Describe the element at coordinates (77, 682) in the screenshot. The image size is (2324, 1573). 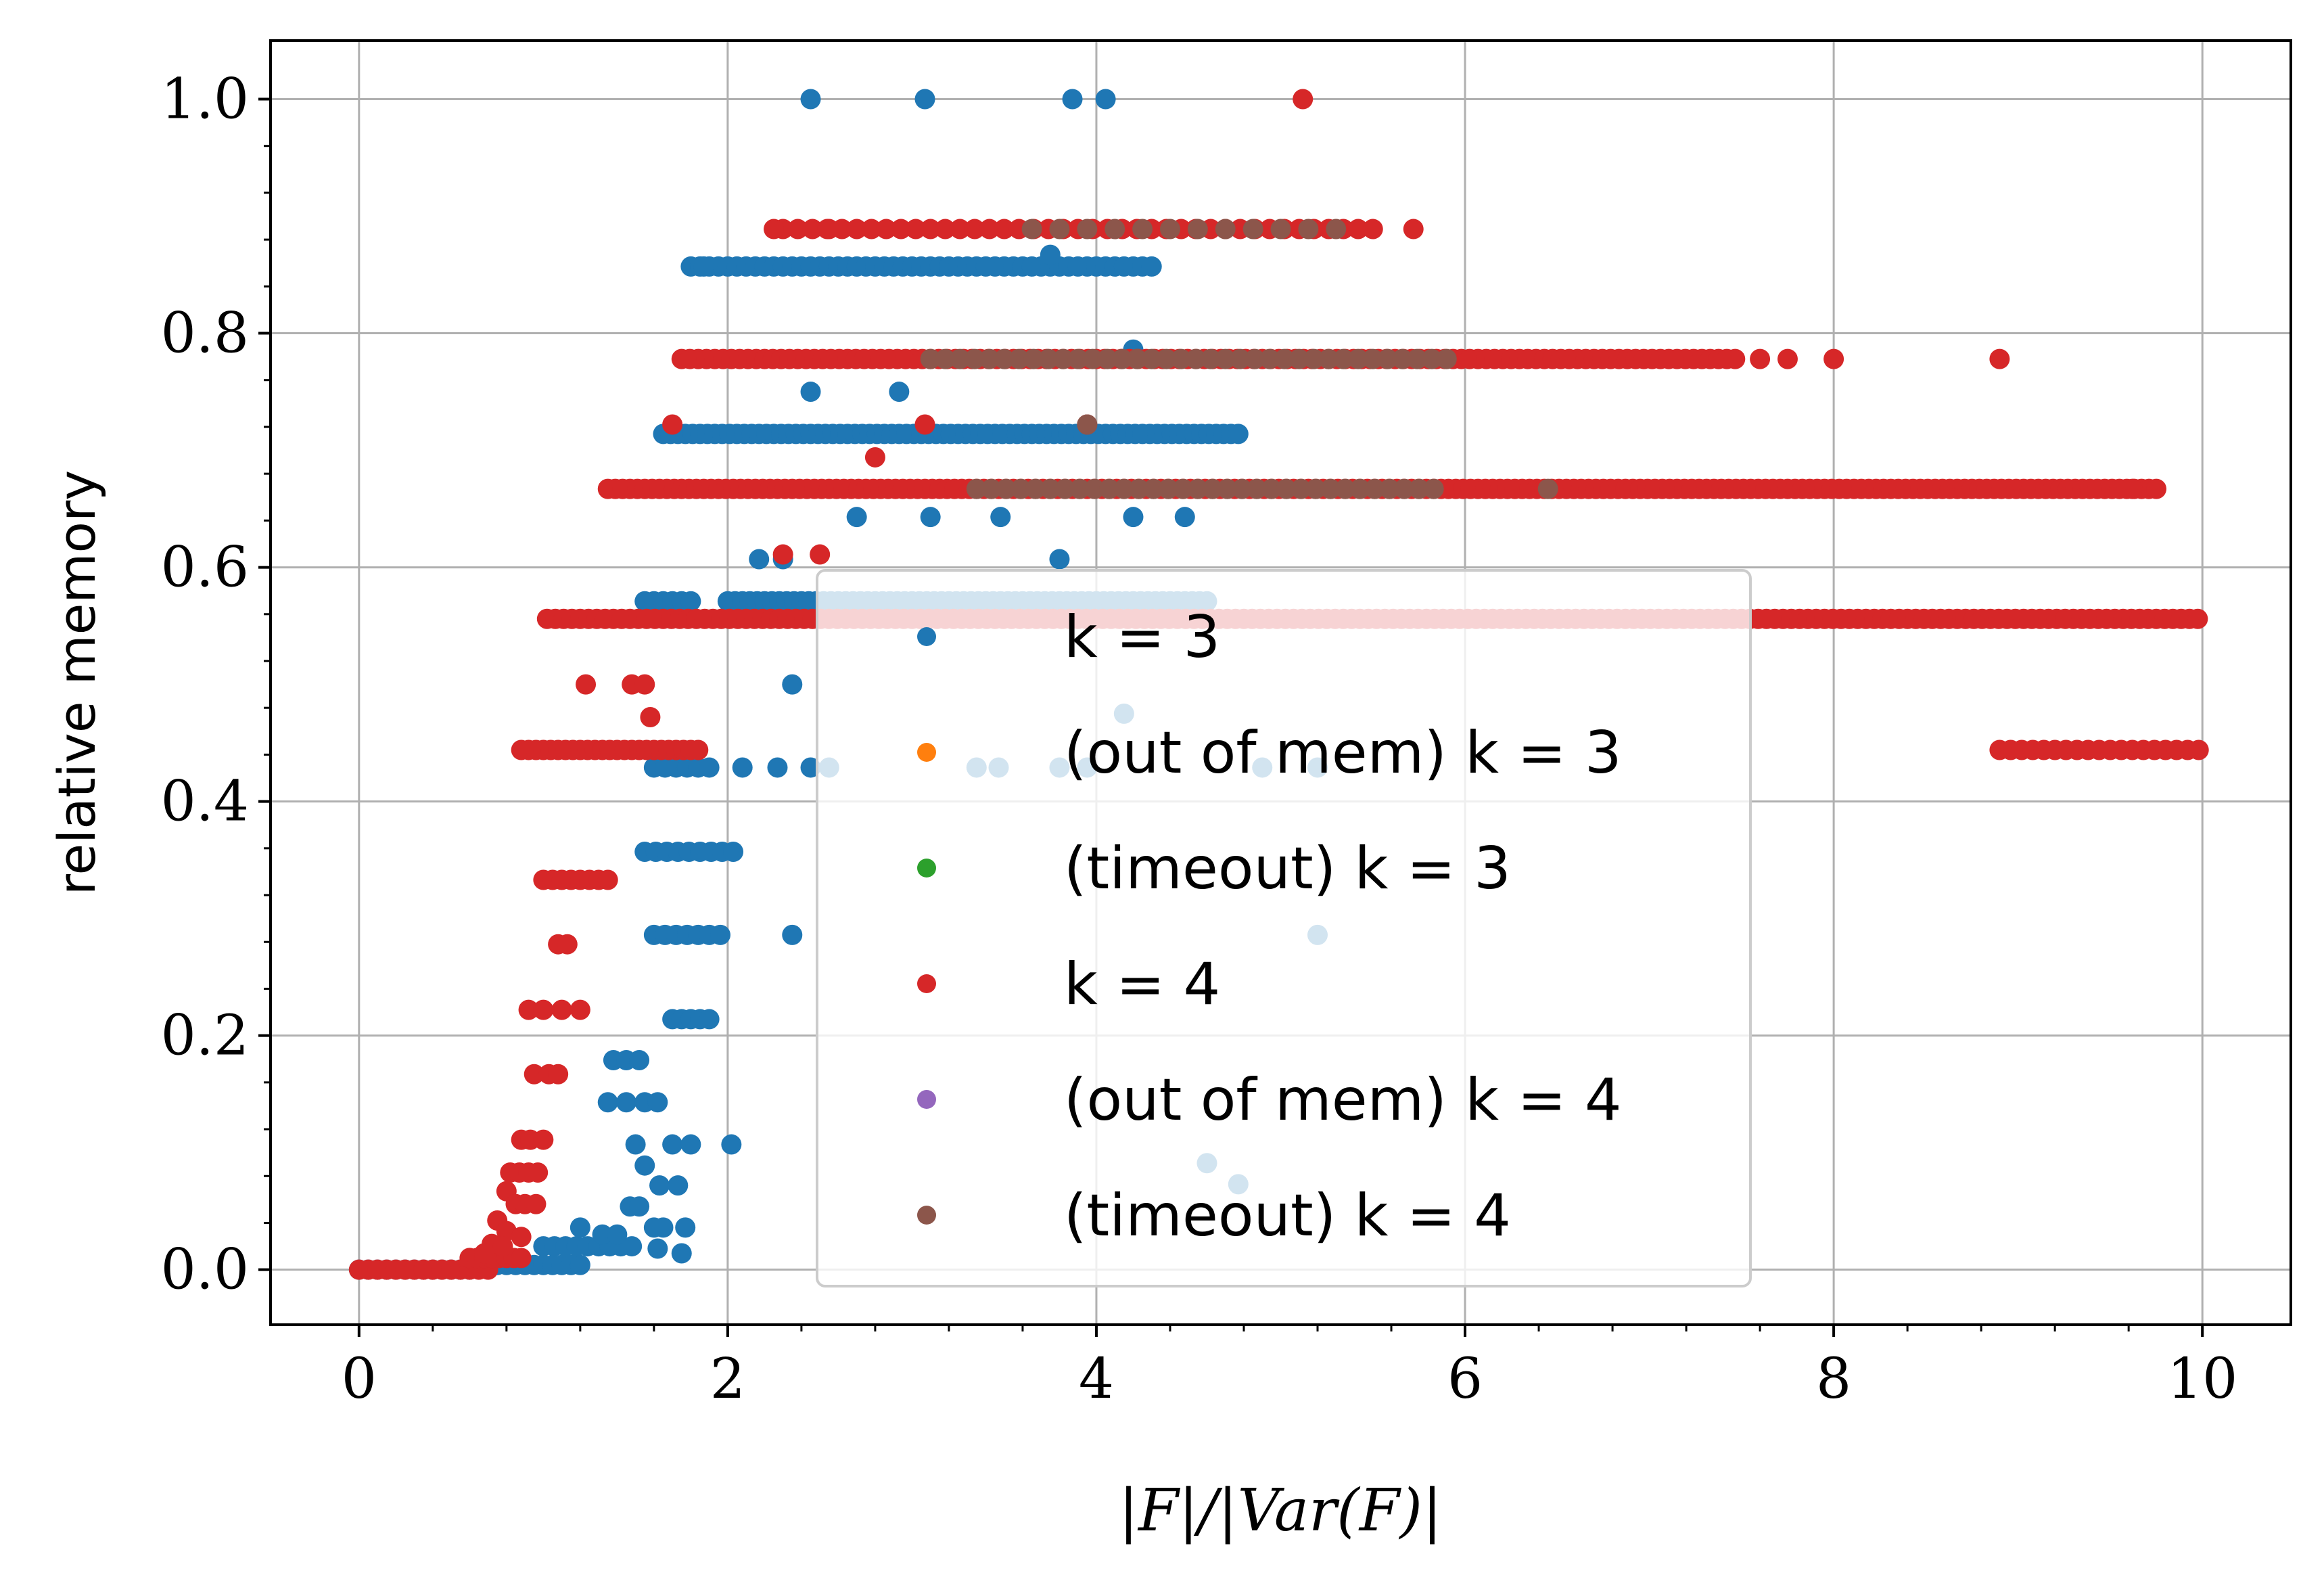
I see `y-axis-label: relative memory` at that location.